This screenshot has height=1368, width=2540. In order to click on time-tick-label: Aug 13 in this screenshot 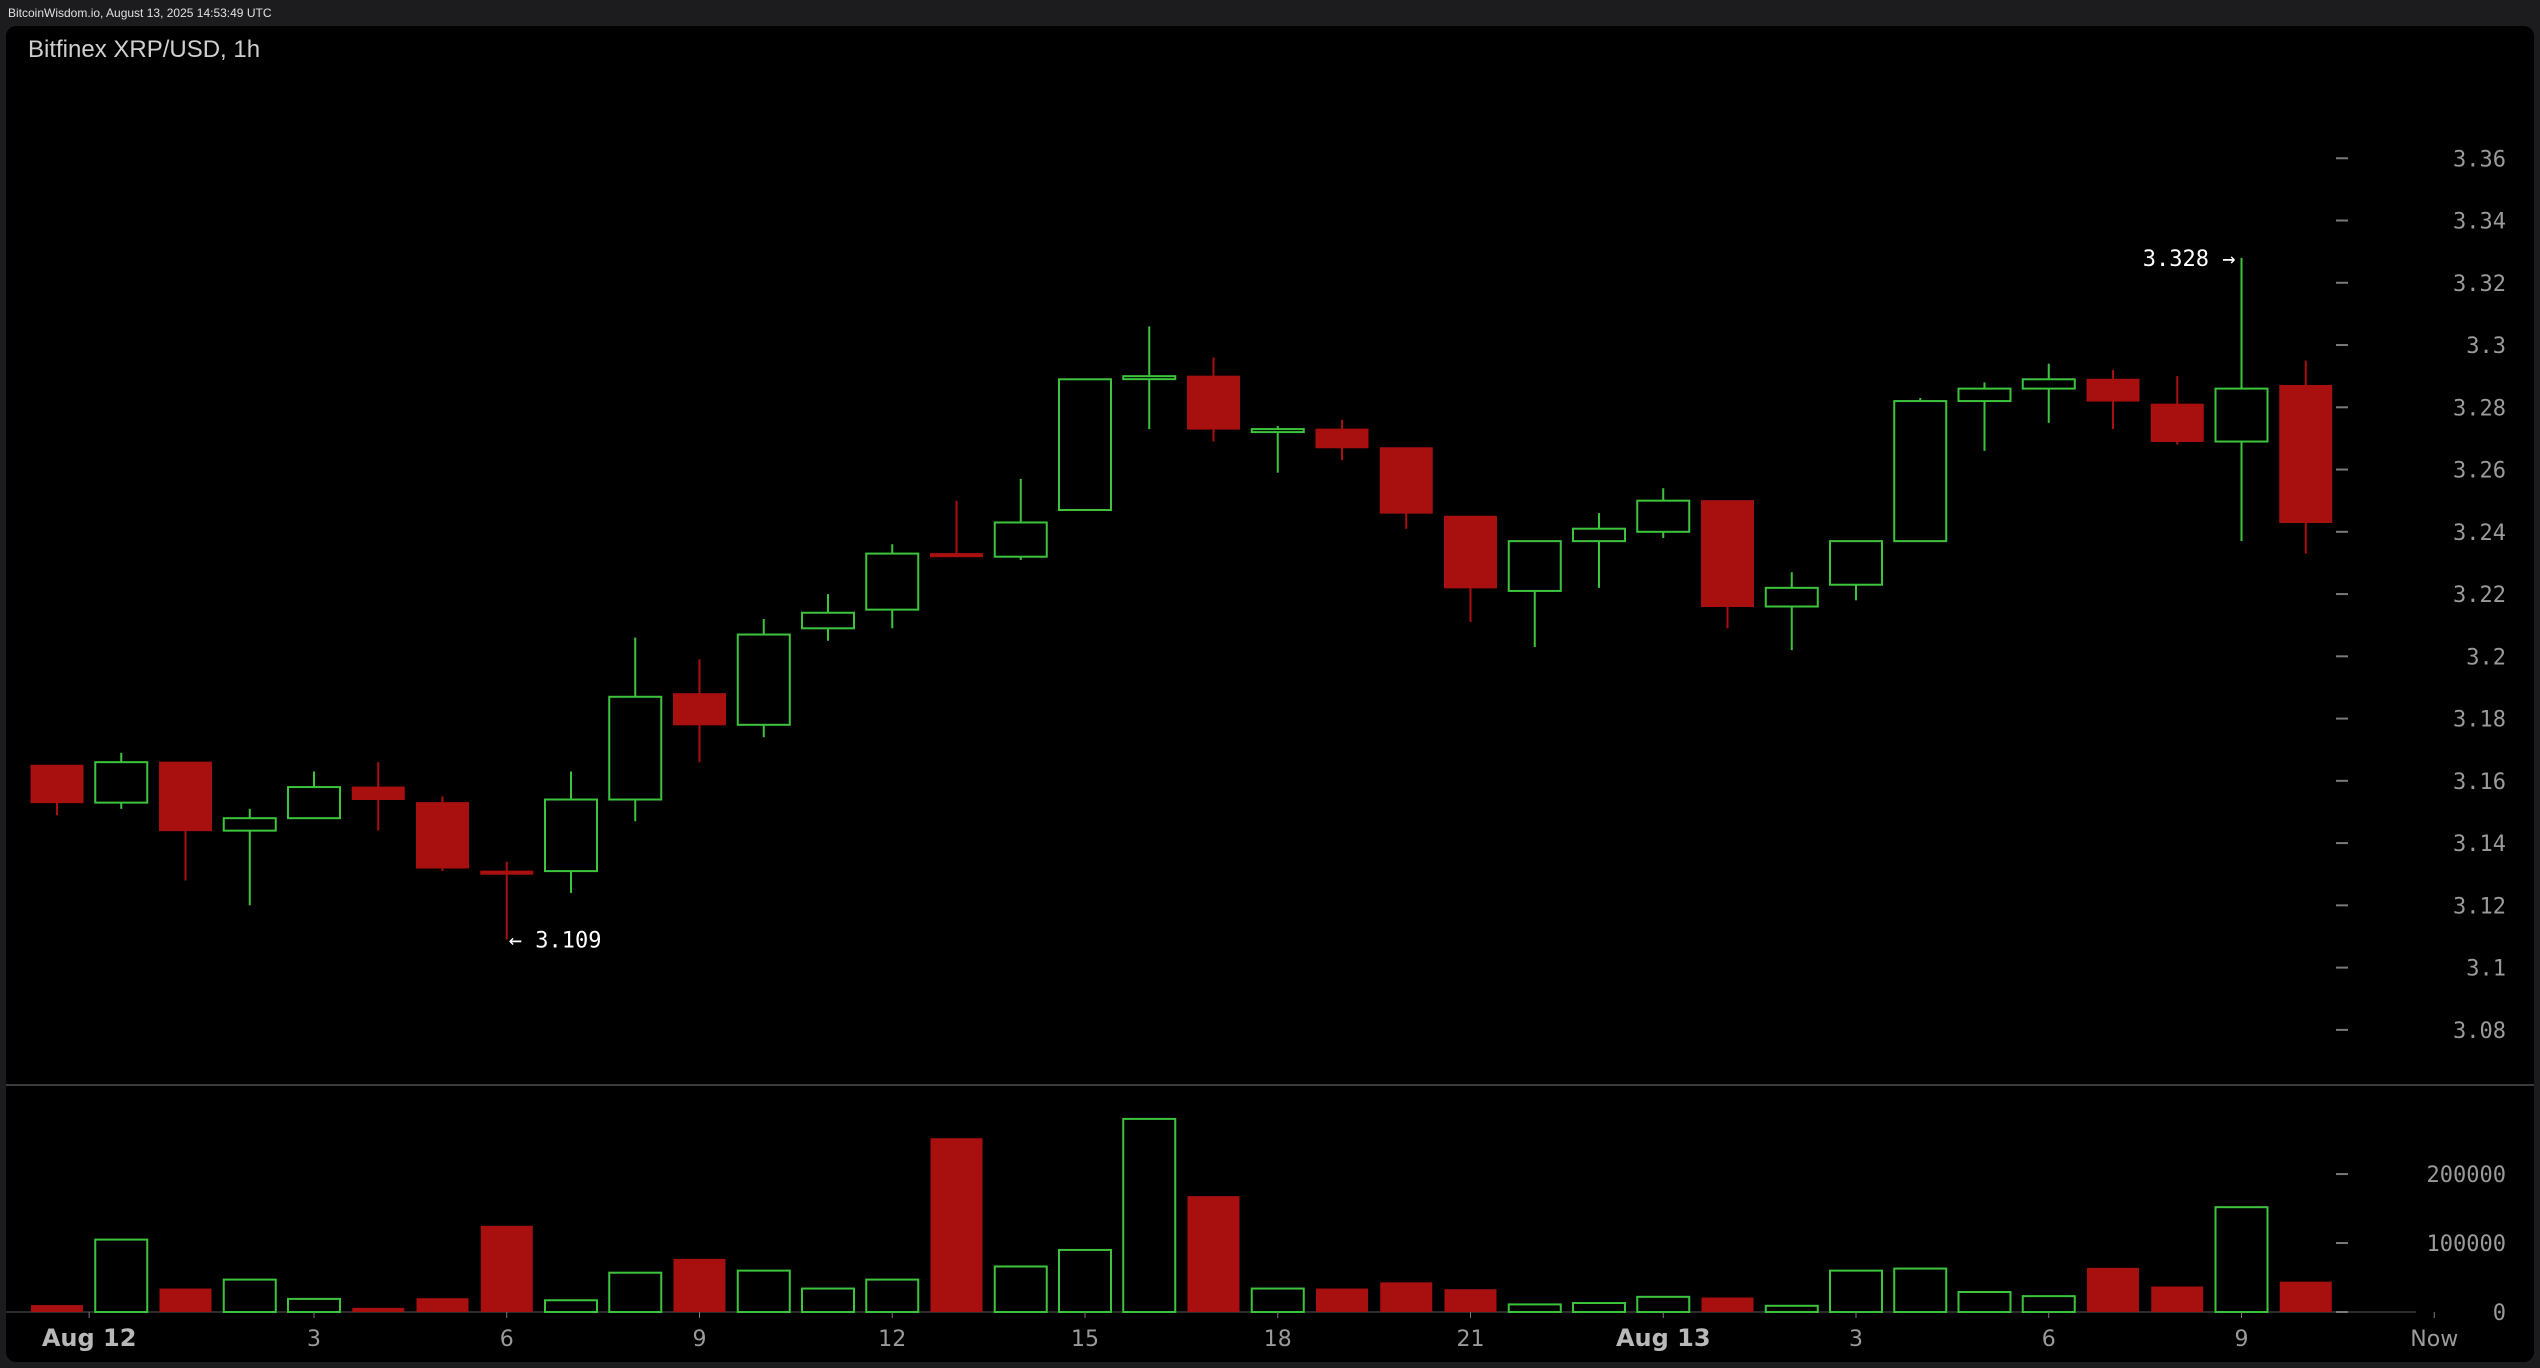, I will do `click(1663, 1338)`.